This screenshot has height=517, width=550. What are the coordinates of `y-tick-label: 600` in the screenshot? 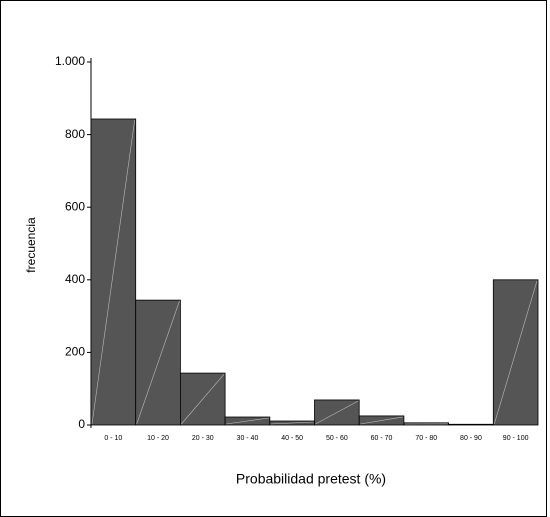 It's located at (75, 206).